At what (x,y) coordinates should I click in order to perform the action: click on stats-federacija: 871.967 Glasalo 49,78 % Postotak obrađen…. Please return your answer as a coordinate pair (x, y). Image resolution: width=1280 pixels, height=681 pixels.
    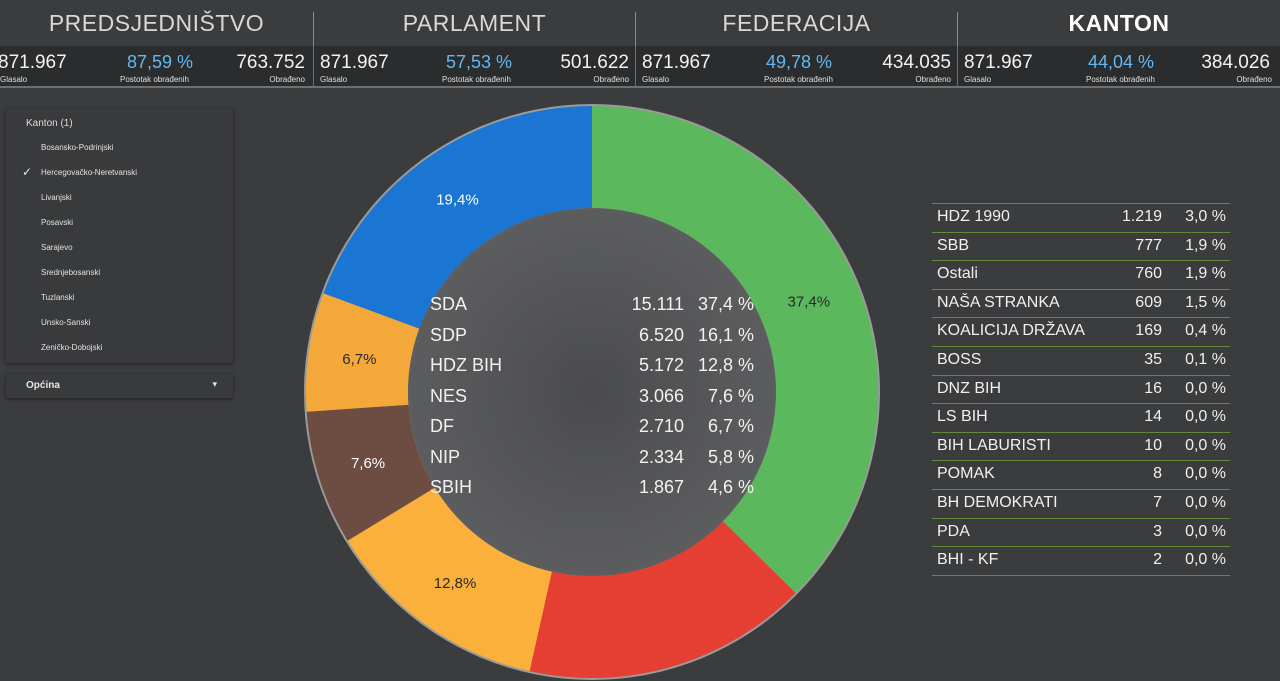
    Looking at the image, I should click on (796, 66).